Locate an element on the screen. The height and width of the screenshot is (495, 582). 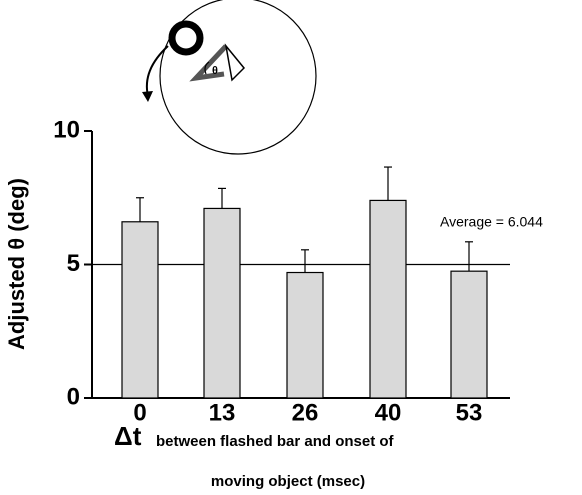
x-axis-label-line2: moving object (msec) is located at coordinates (288, 481).